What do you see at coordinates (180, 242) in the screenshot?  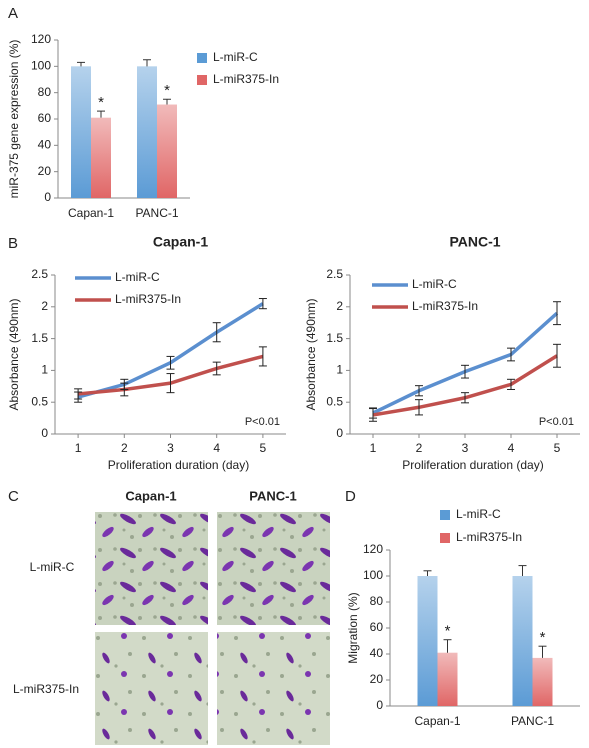 I see `chart-title: Capan-1` at bounding box center [180, 242].